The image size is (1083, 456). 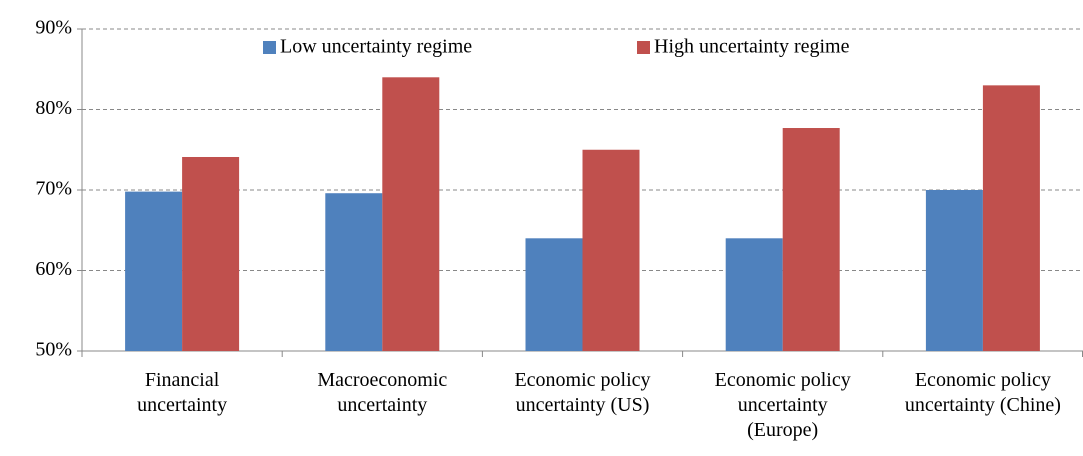 I want to click on x-tick-label: Macroeconomic uncertainty, so click(x=382, y=392).